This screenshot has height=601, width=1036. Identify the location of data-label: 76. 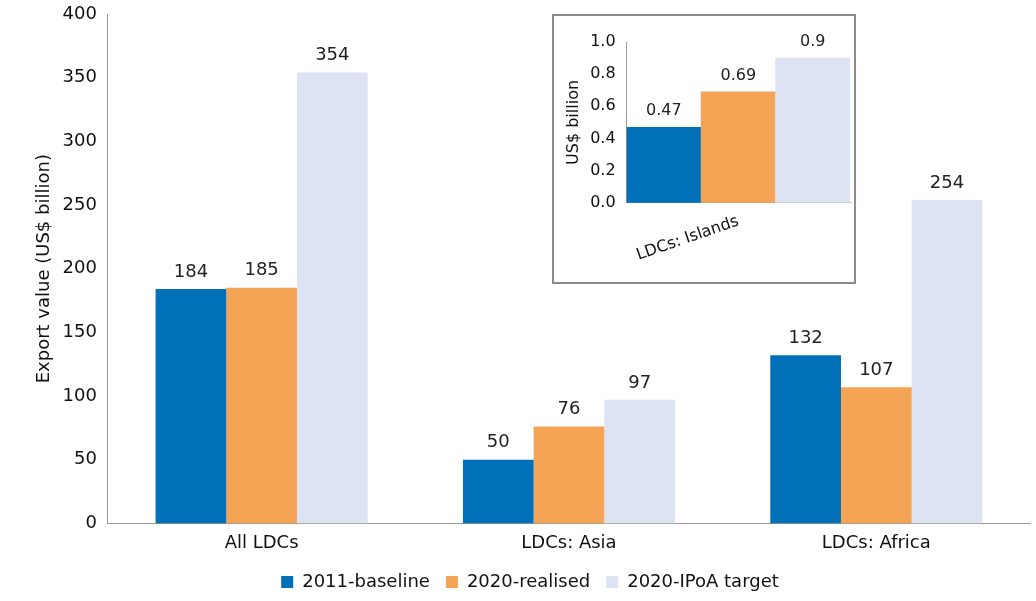
(569, 408).